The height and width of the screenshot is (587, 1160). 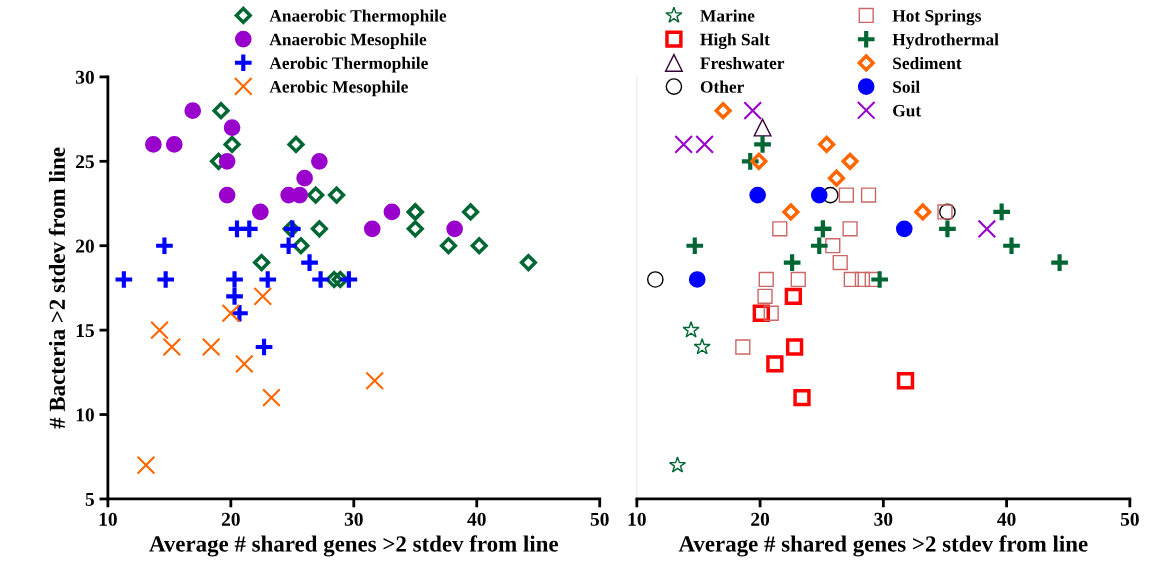 What do you see at coordinates (937, 17) in the screenshot?
I see `legend-label: Hot Springs` at bounding box center [937, 17].